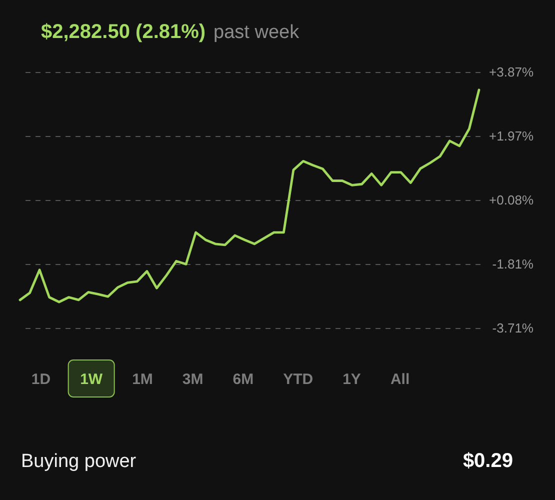 The height and width of the screenshot is (500, 555). I want to click on text: All, so click(400, 379).